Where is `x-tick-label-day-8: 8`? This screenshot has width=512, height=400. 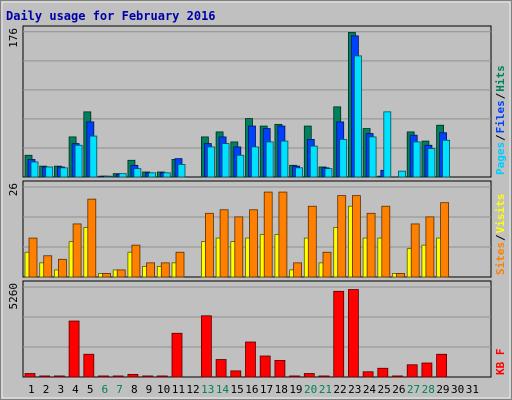
x-tick-label-day-8: 8 is located at coordinates (134, 389).